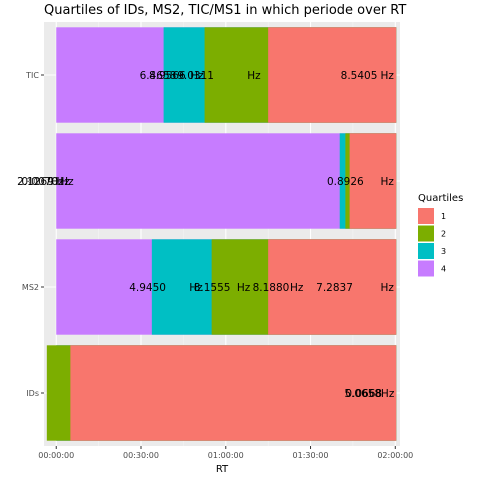 The width and height of the screenshot is (480, 480). Describe the element at coordinates (33, 234) in the screenshot. I see `y-axis: IDs MS2 RIC TIC` at that location.